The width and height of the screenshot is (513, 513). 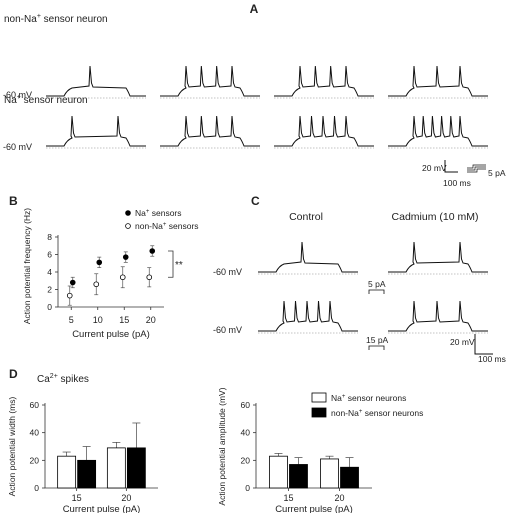 I want to click on b-ytick: 8, so click(x=49, y=237).